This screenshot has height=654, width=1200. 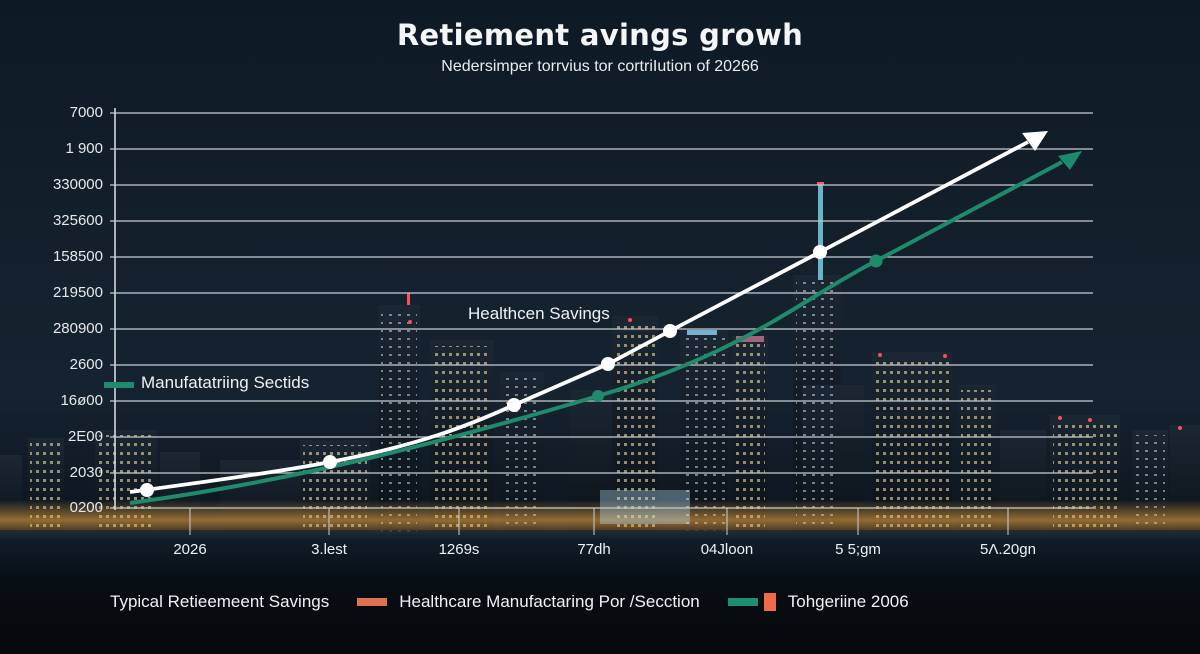 What do you see at coordinates (769, 602) in the screenshot?
I see `legend-swatch-orange-square-icon` at bounding box center [769, 602].